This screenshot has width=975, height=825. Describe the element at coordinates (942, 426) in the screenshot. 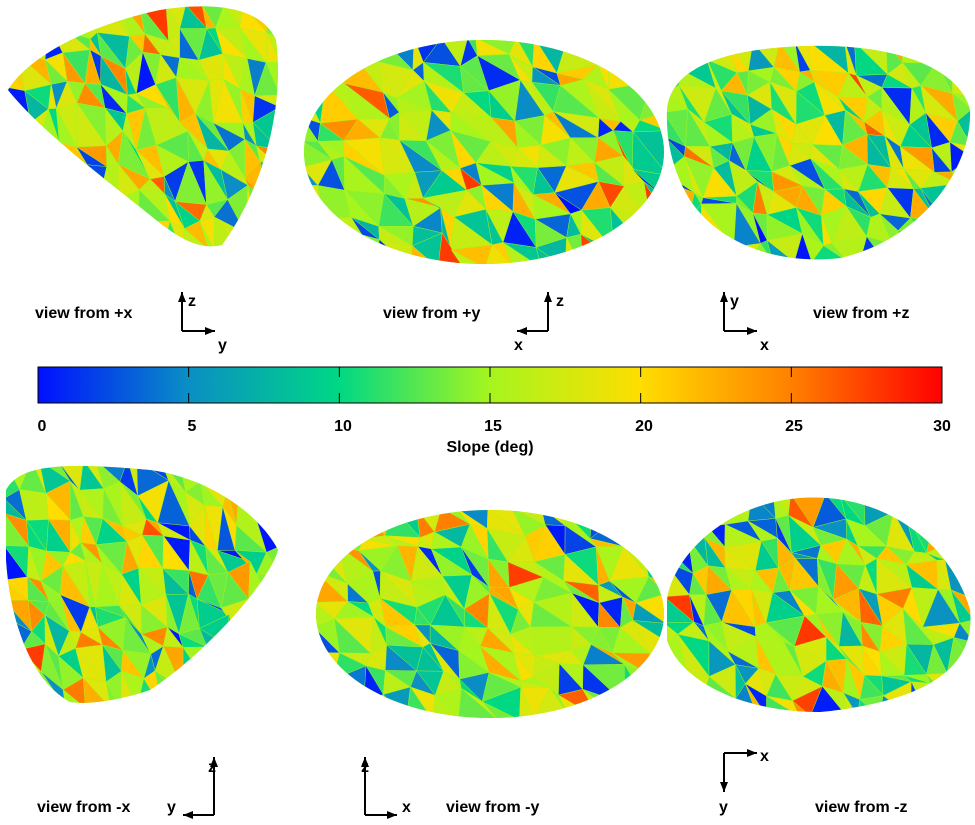

I see `colorbar-tick-label: 30` at that location.